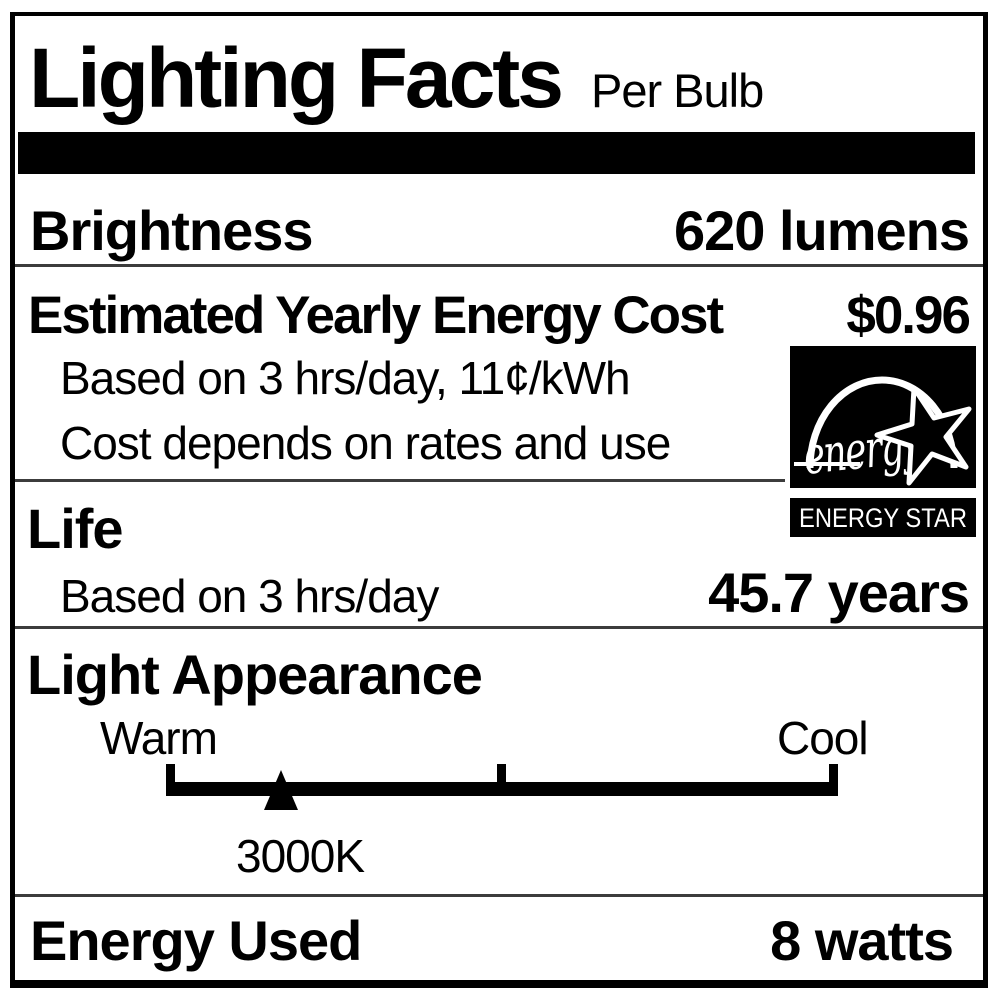 This screenshot has width=1000, height=1000. Describe the element at coordinates (345, 378) in the screenshot. I see `energy-cost-basis: Based on 3 hrs/day, 11¢/kWh` at that location.